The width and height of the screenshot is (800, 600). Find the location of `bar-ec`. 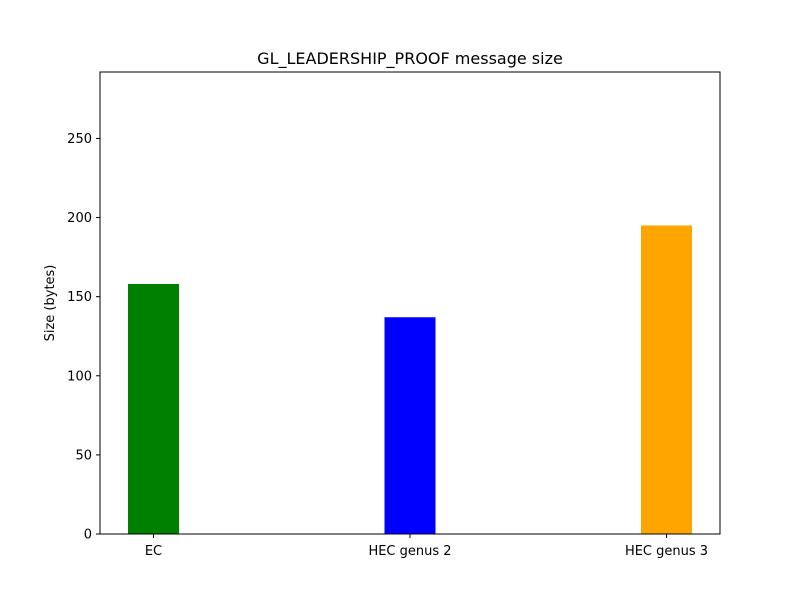

bar-ec is located at coordinates (153, 409).